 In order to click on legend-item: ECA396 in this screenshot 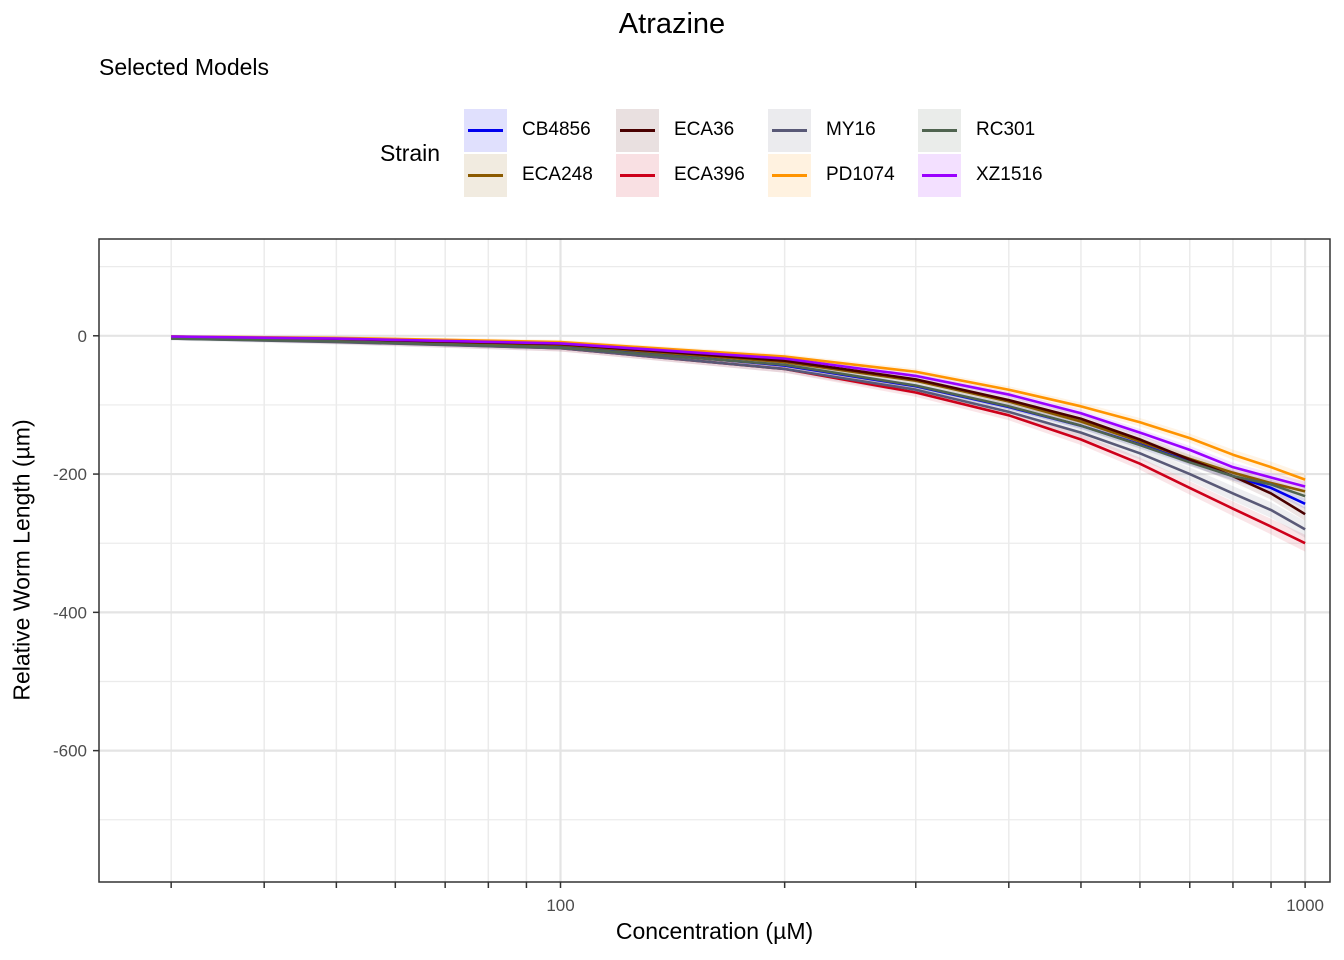, I will do `click(692, 175)`.